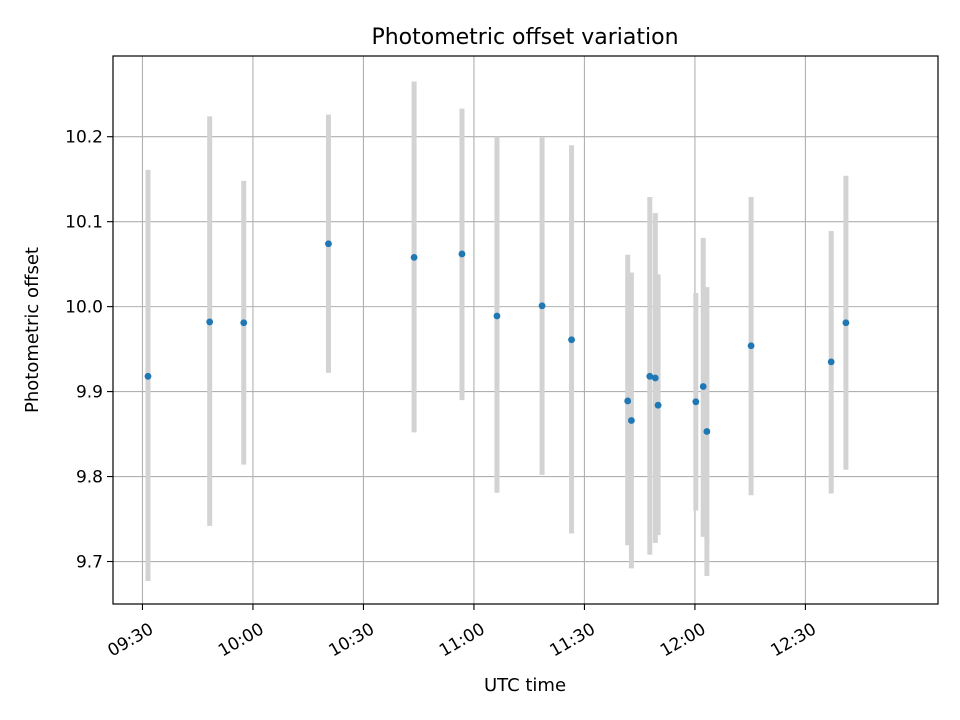  I want to click on y-tick-label: 10.0, so click(84, 308).